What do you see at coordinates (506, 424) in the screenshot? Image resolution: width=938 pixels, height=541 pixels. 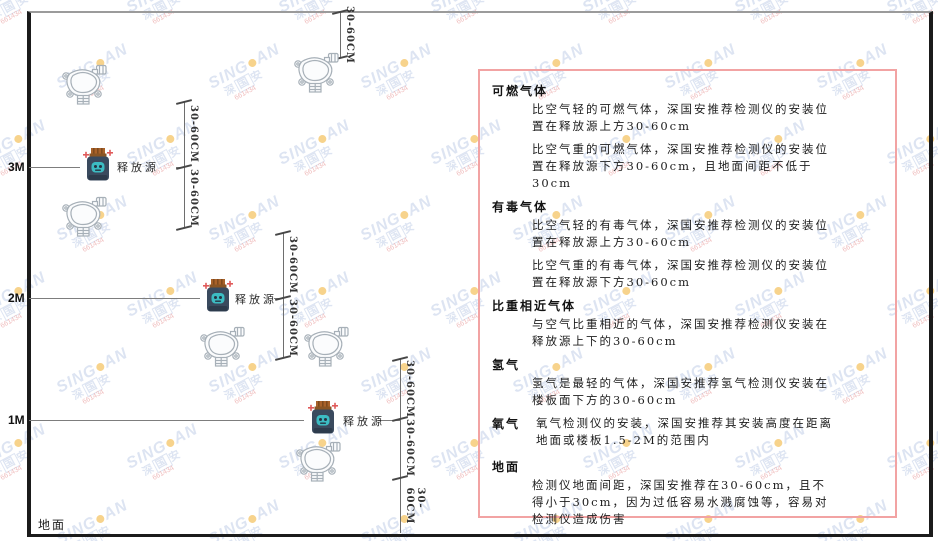 I see `panel-heading: 氧气` at bounding box center [506, 424].